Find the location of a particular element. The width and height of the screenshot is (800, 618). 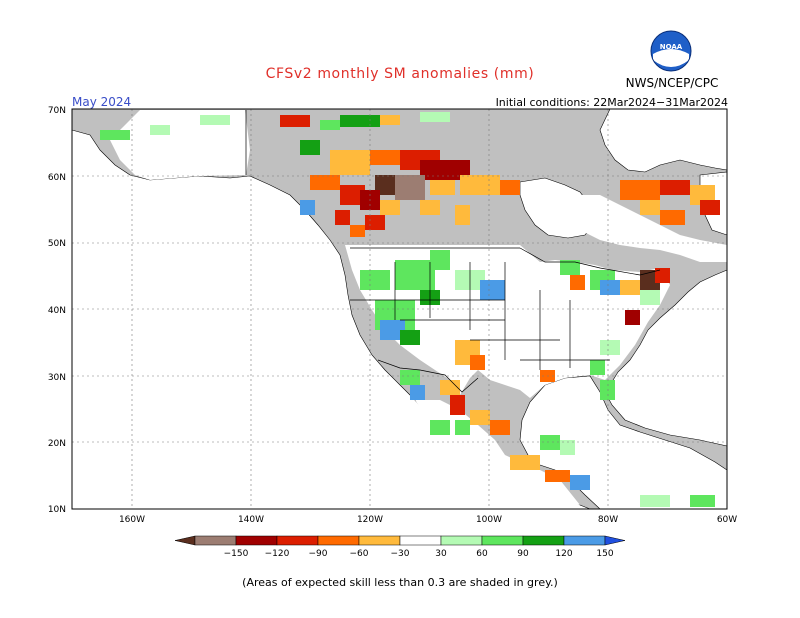

colorbar-label: −60 is located at coordinates (359, 554).